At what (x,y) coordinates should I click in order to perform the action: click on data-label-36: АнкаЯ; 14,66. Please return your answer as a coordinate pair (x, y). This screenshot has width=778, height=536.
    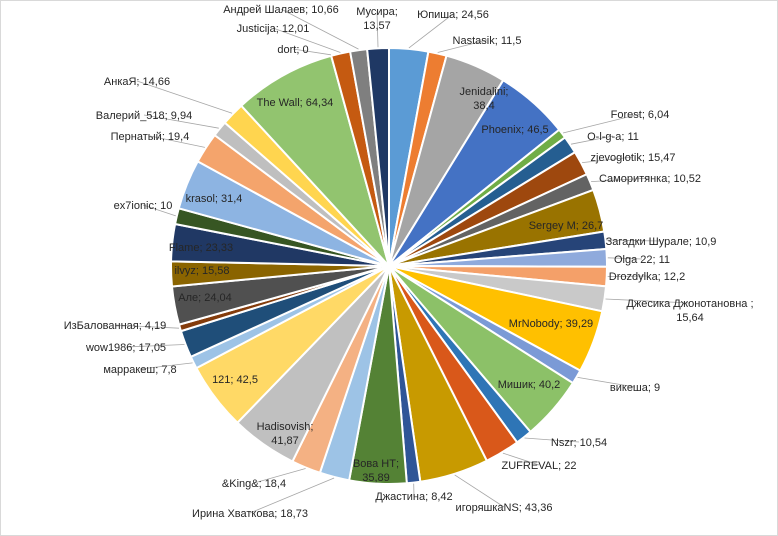
    Looking at the image, I should click on (137, 82).